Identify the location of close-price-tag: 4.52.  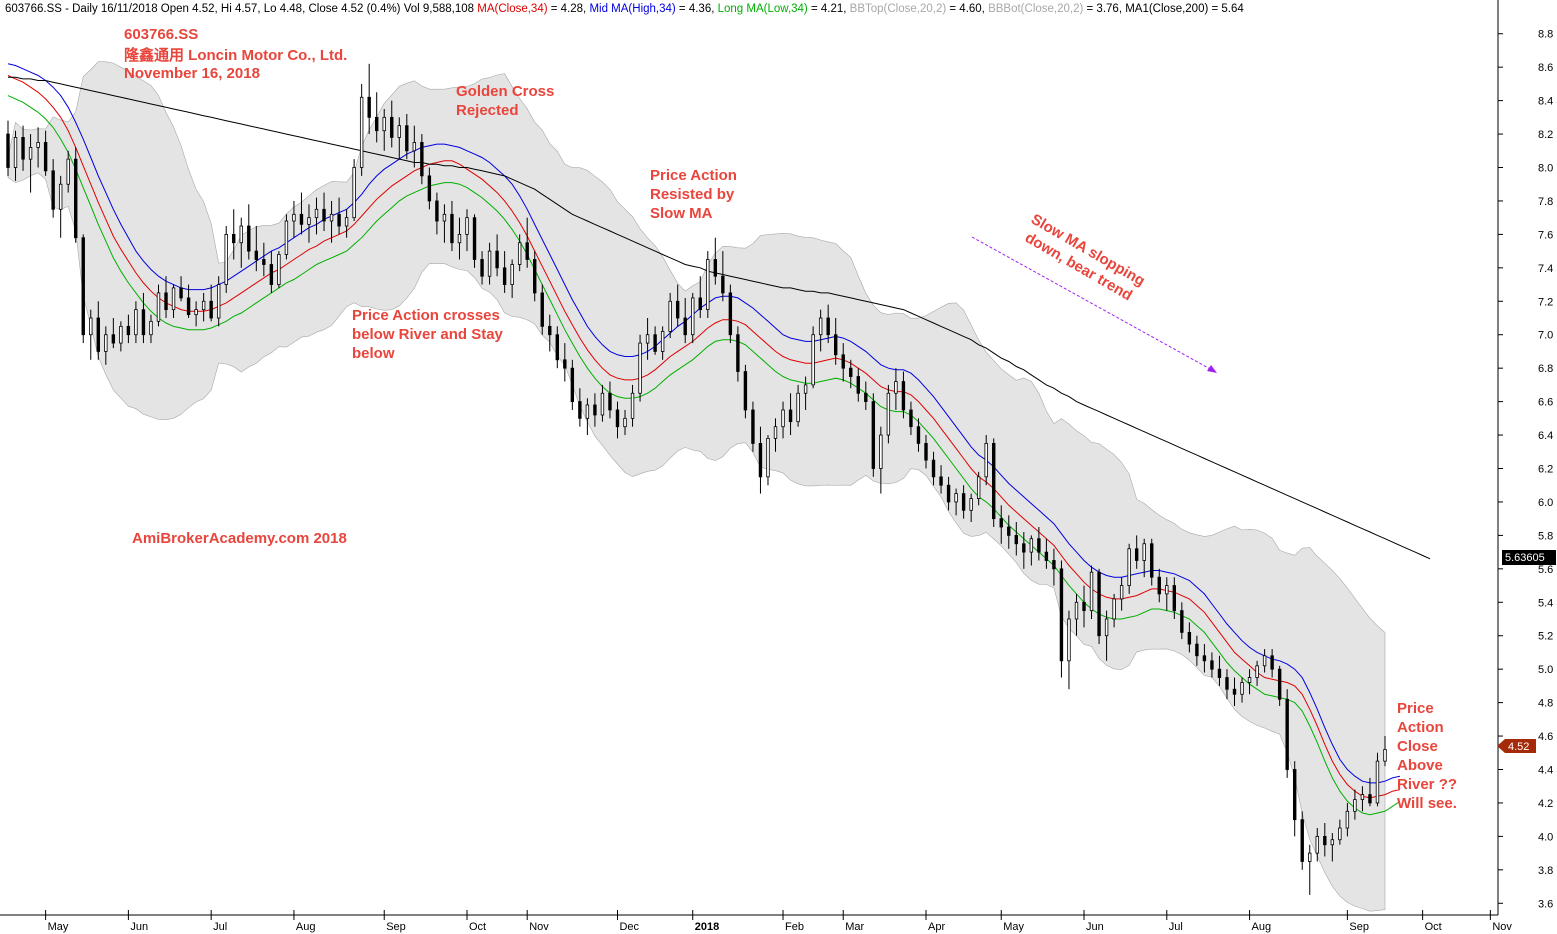
(1516, 746).